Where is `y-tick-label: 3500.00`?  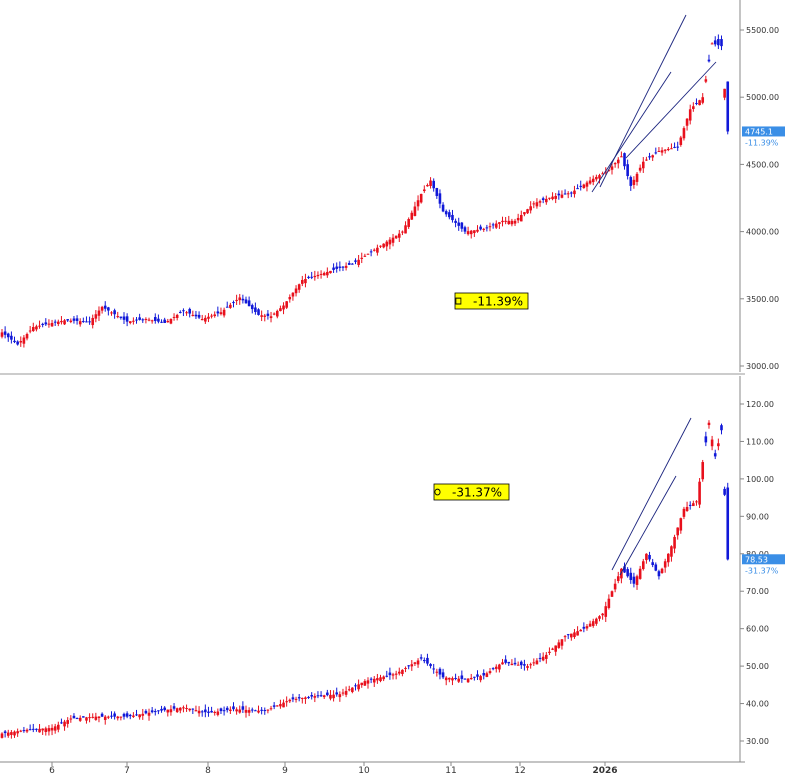
y-tick-label: 3500.00 is located at coordinates (762, 299).